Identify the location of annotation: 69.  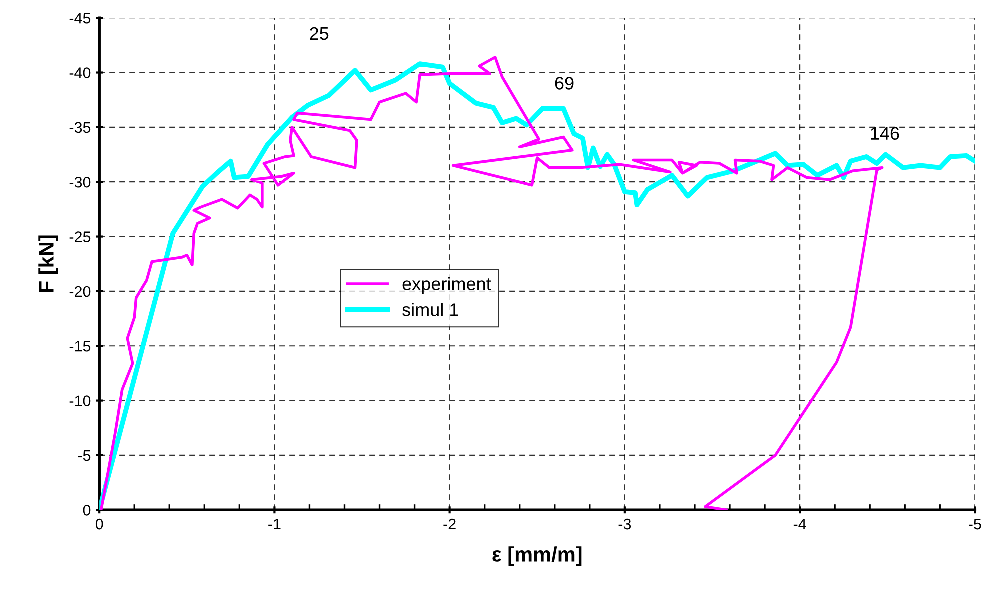
(564, 83).